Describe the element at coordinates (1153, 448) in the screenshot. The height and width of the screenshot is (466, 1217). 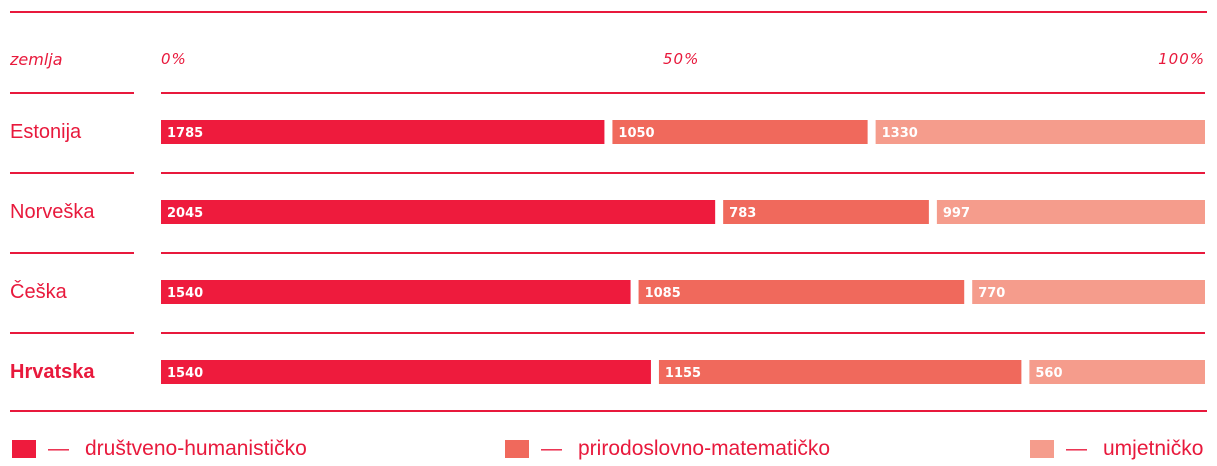
I see `legend-label-um: umjetničko` at that location.